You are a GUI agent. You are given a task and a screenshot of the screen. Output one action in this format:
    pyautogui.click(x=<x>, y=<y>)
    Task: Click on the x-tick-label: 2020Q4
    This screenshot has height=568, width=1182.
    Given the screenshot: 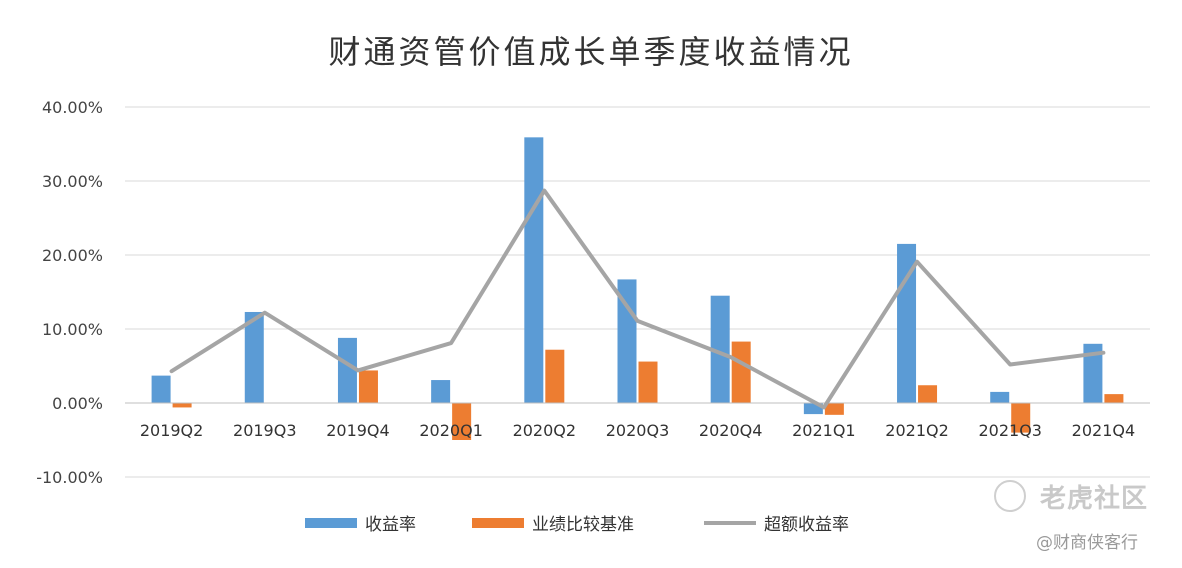 What is the action you would take?
    pyautogui.click(x=731, y=430)
    